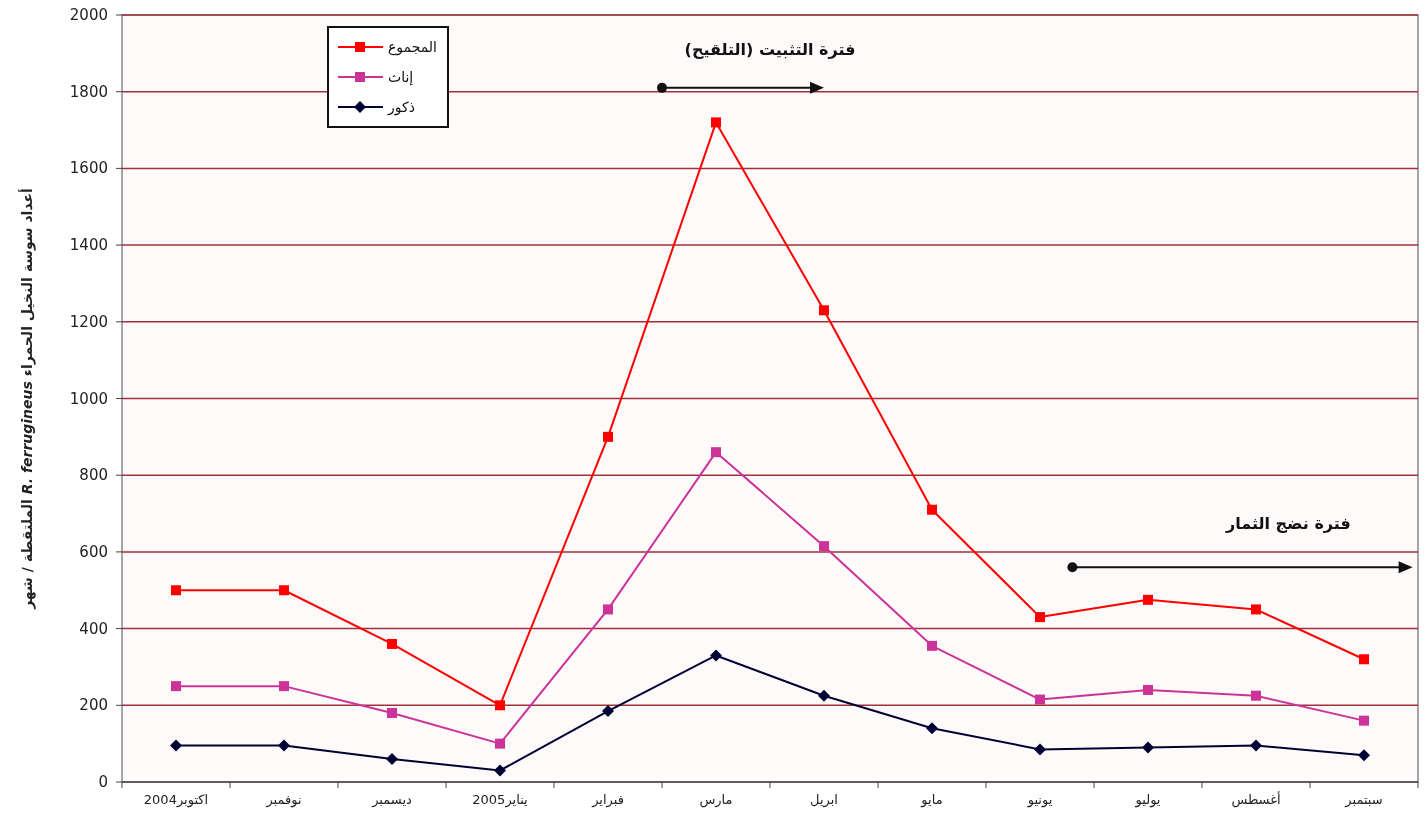 This screenshot has height=840, width=1426. I want to click on x-tick-label: يونيو, so click(1039, 800).